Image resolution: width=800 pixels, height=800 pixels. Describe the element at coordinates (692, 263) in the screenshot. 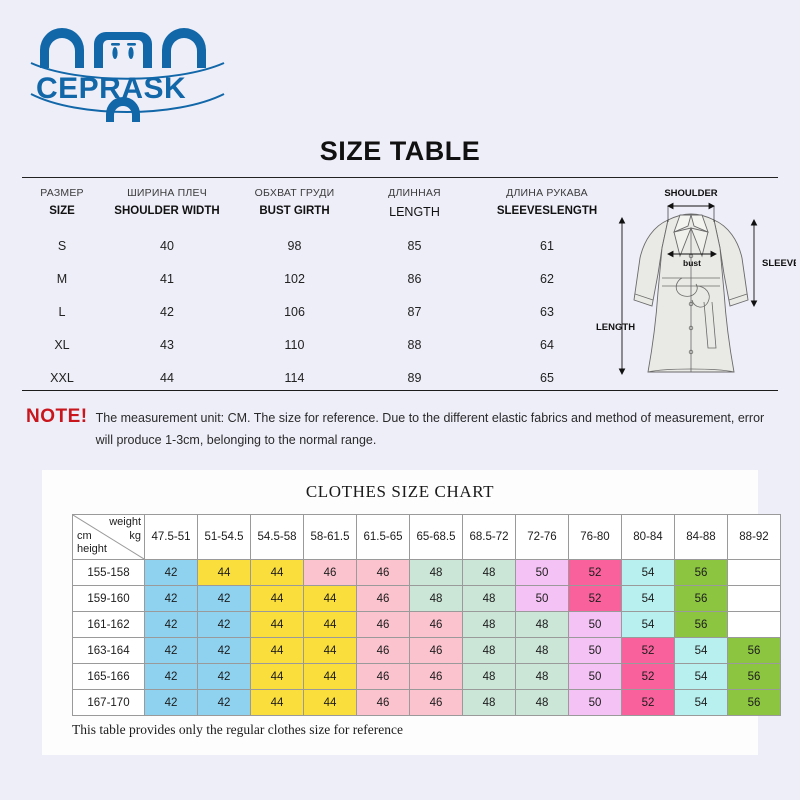

I see `label-bust: bust` at that location.